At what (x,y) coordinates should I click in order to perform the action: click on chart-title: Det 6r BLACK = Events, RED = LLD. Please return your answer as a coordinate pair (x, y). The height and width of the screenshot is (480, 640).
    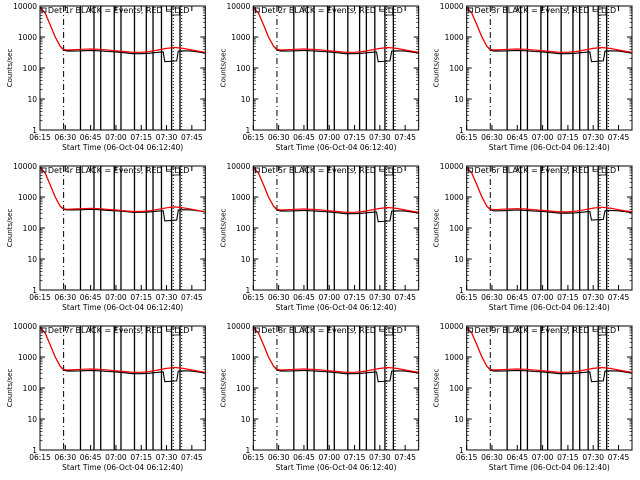
    Looking at the image, I should click on (546, 170).